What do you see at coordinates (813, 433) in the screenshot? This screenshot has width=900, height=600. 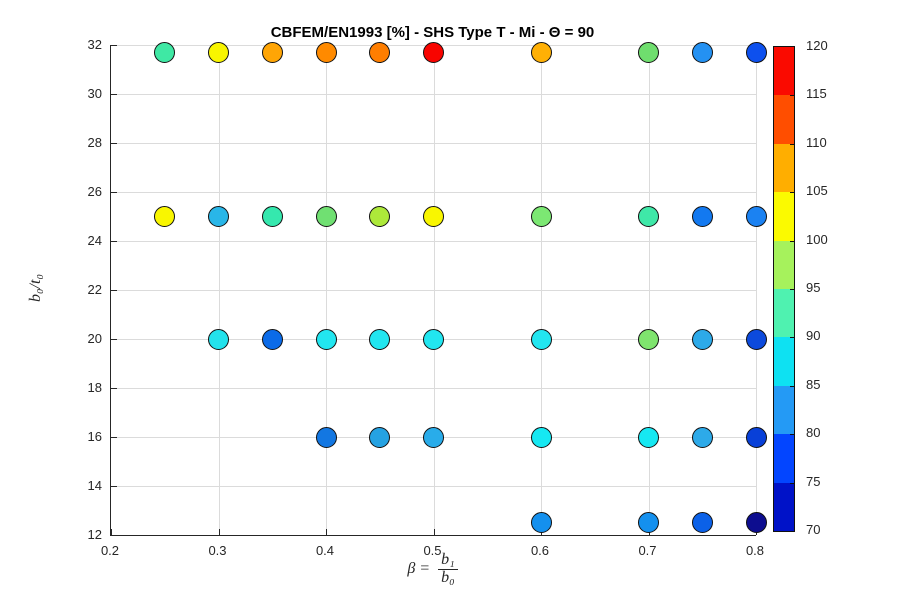 I see `colorbar-tick-label: 80` at bounding box center [813, 433].